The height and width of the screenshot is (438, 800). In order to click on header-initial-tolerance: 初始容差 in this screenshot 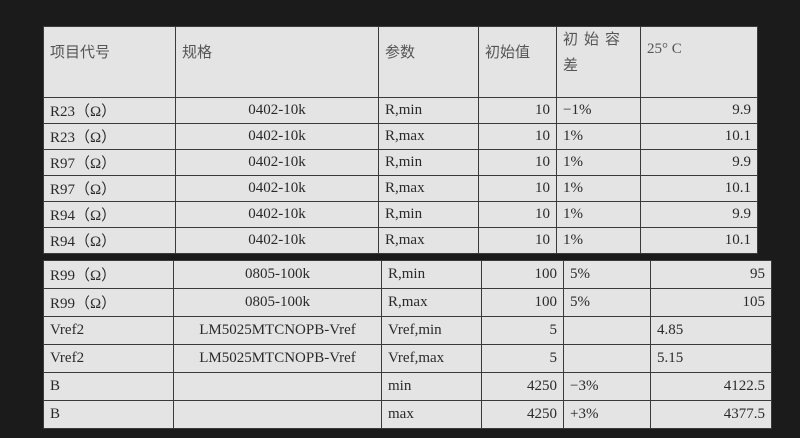, I will do `click(598, 62)`.